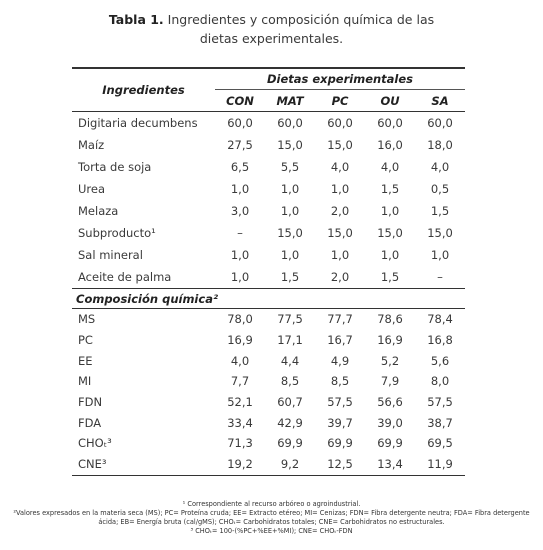  I want to click on cell: 16,7, so click(340, 340).